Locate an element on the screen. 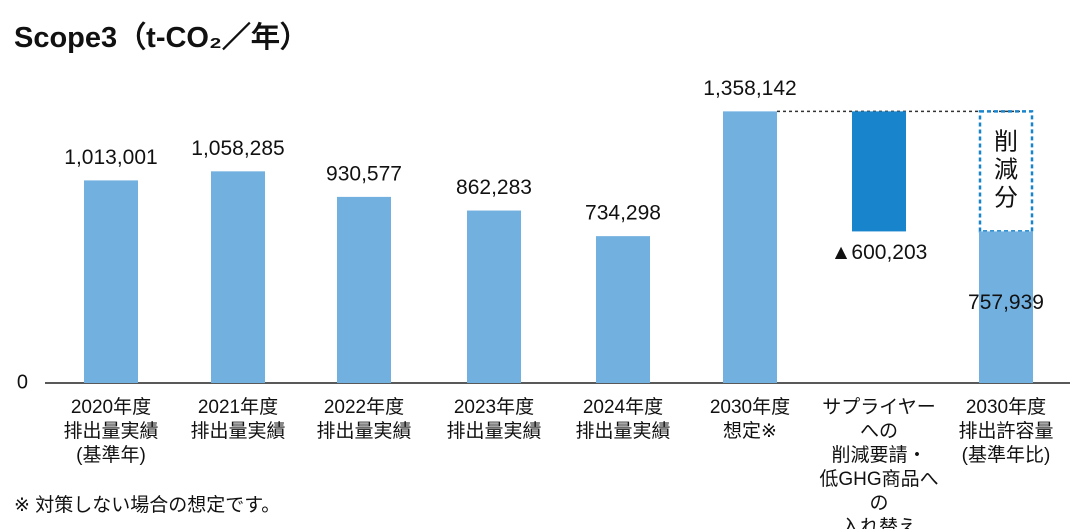 This screenshot has width=1077, height=529. x-tick-label: 2023年度 排出量実績 is located at coordinates (494, 419).